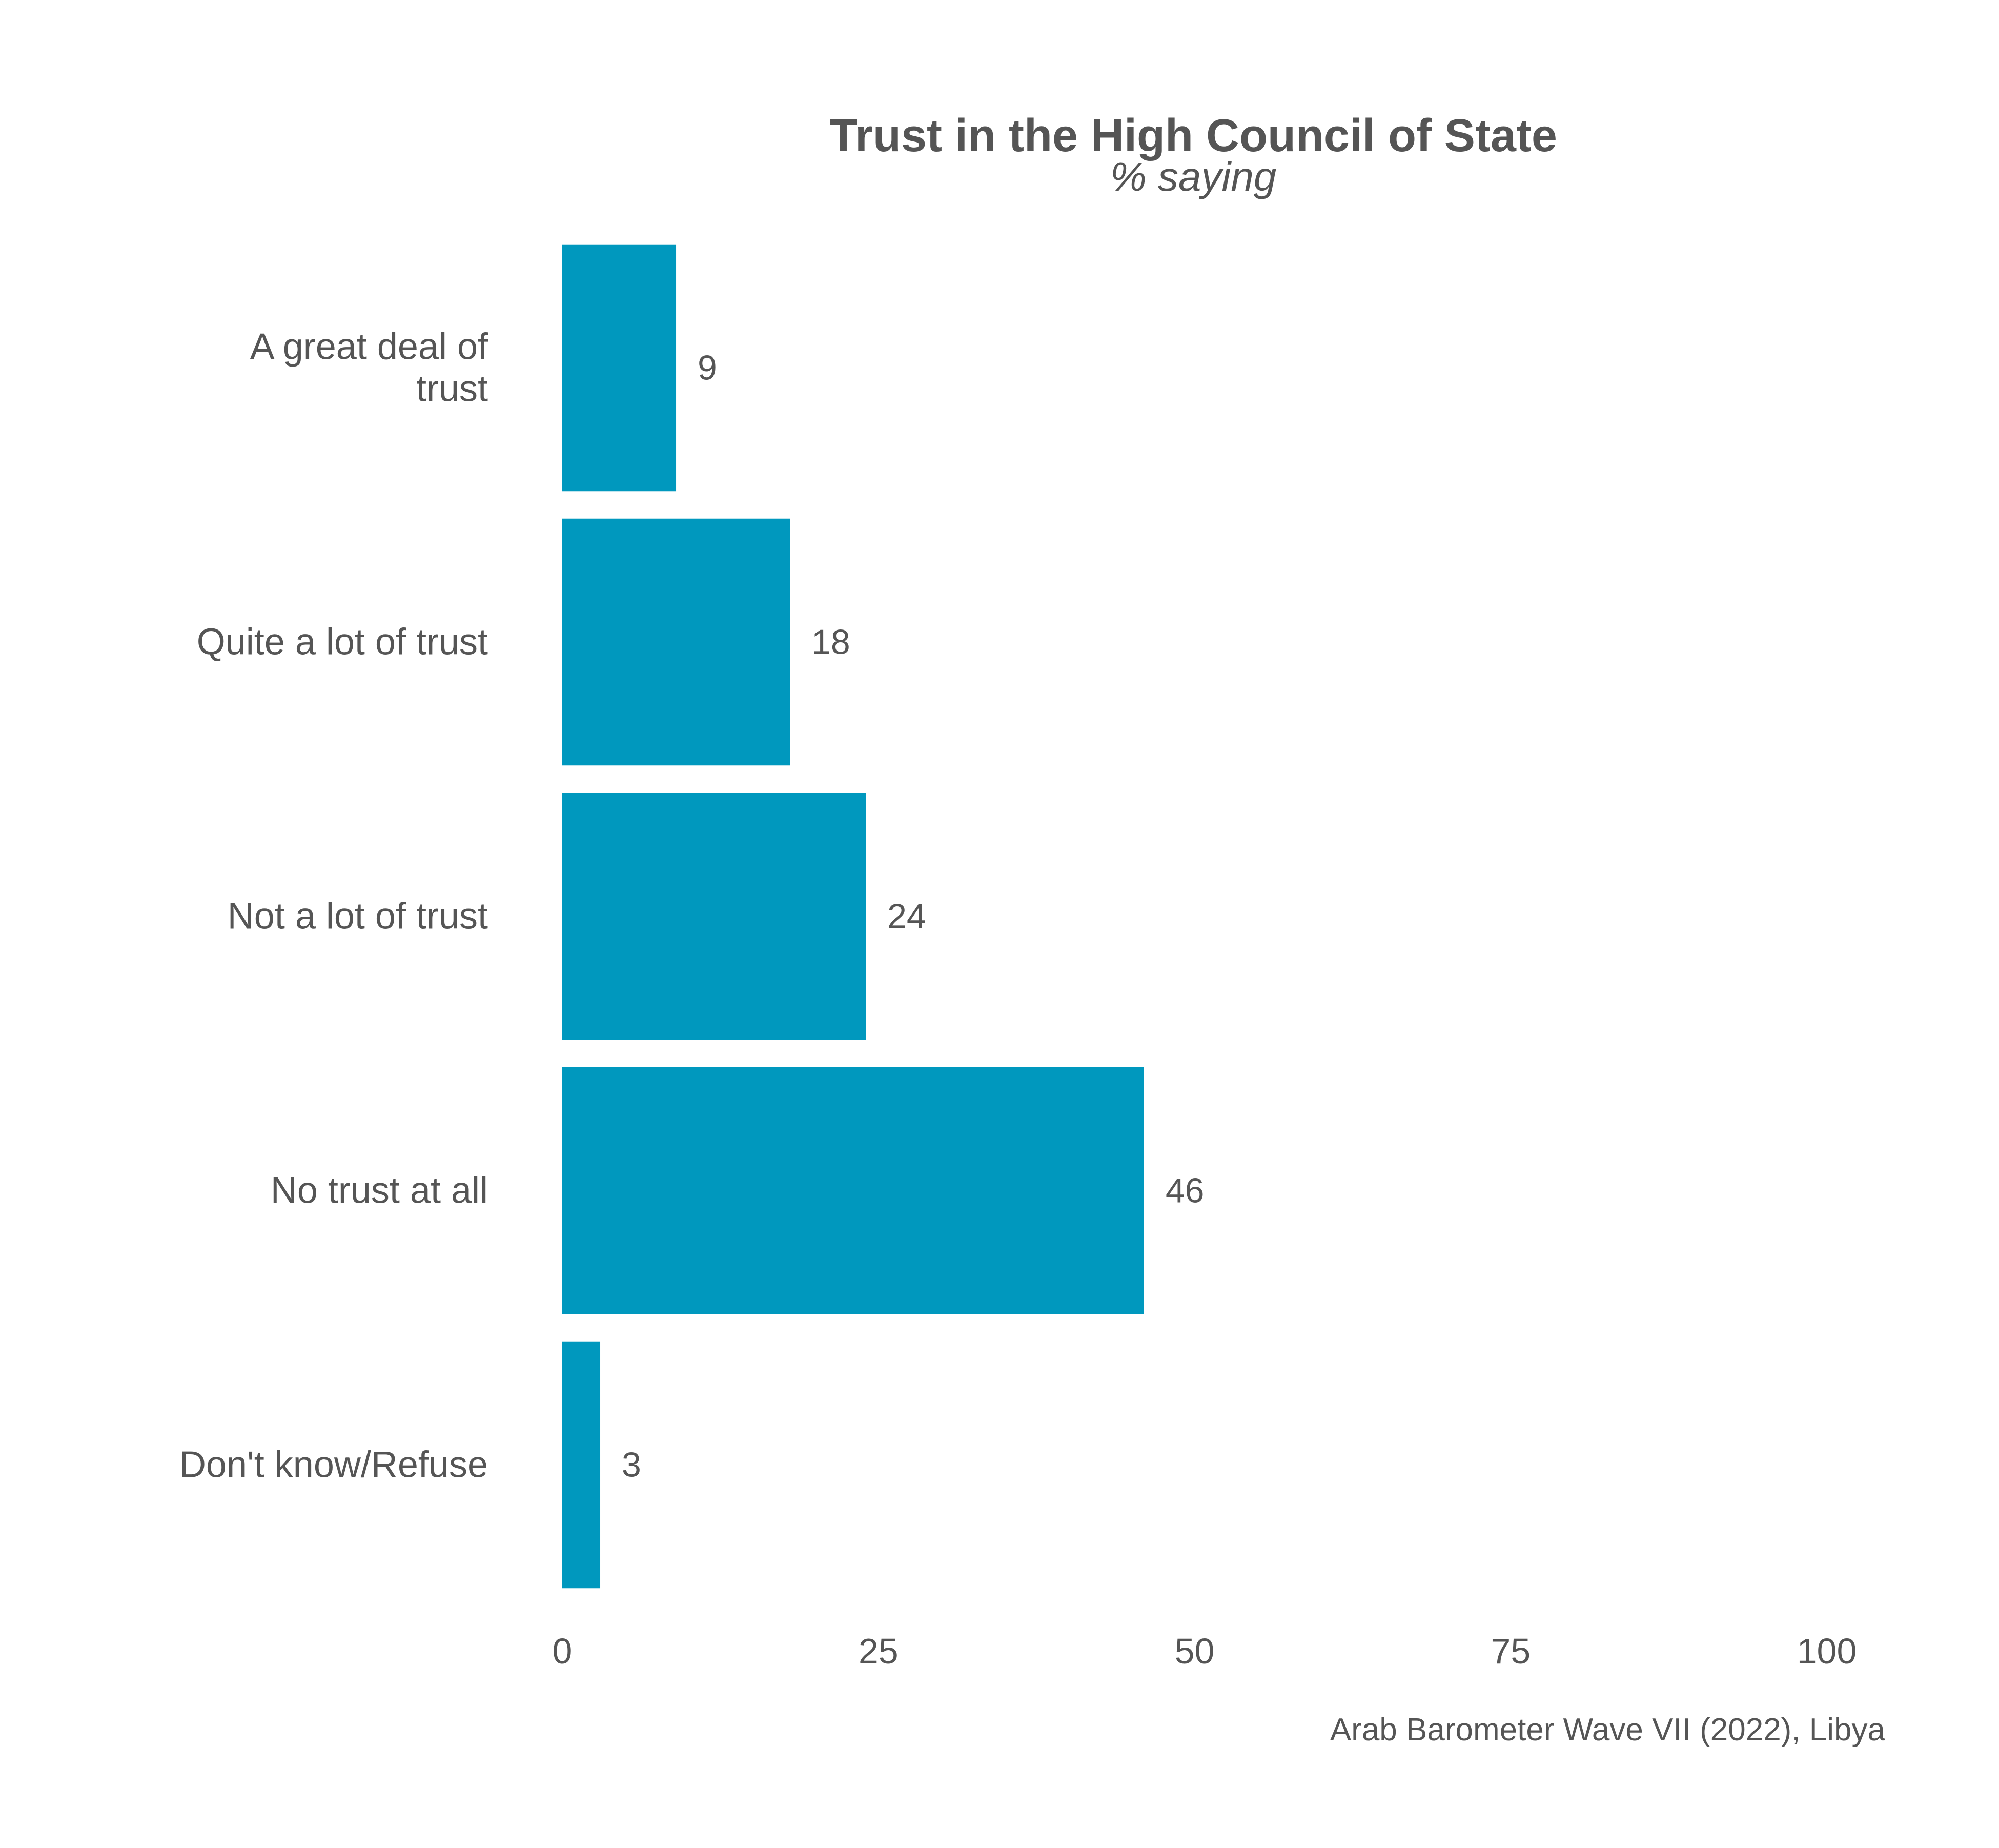 This screenshot has width=1999, height=1848. Describe the element at coordinates (452, 389) in the screenshot. I see `category-label-line: trust` at that location.